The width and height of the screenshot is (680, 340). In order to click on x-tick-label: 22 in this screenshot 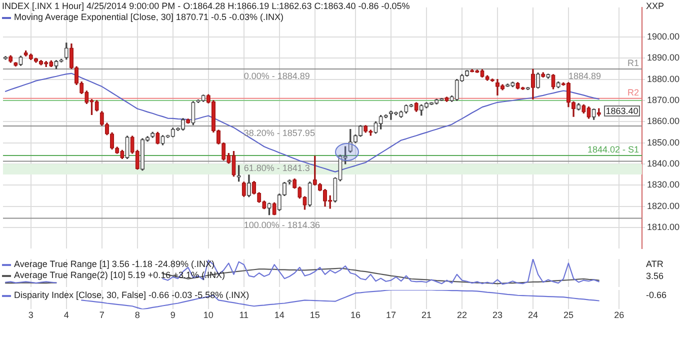, I will do `click(461, 315)`.